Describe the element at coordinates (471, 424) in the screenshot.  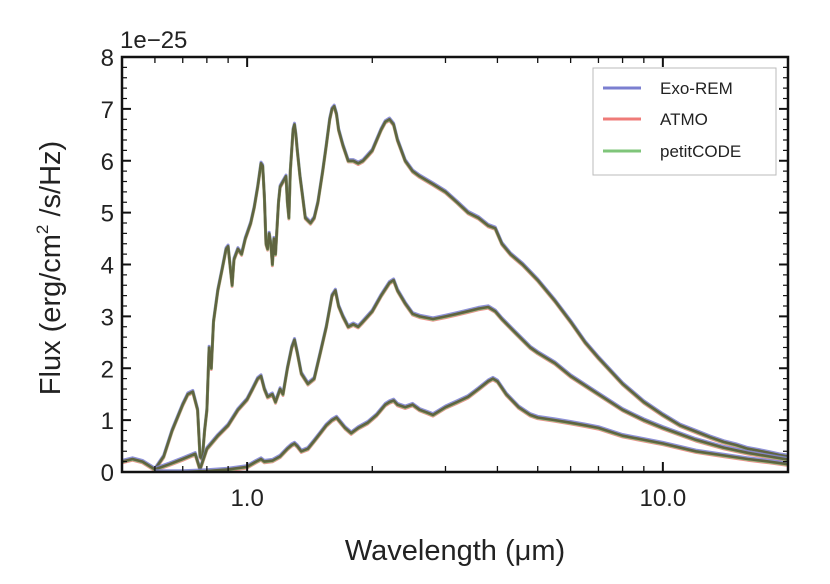
I see `series-cool-composite` at that location.